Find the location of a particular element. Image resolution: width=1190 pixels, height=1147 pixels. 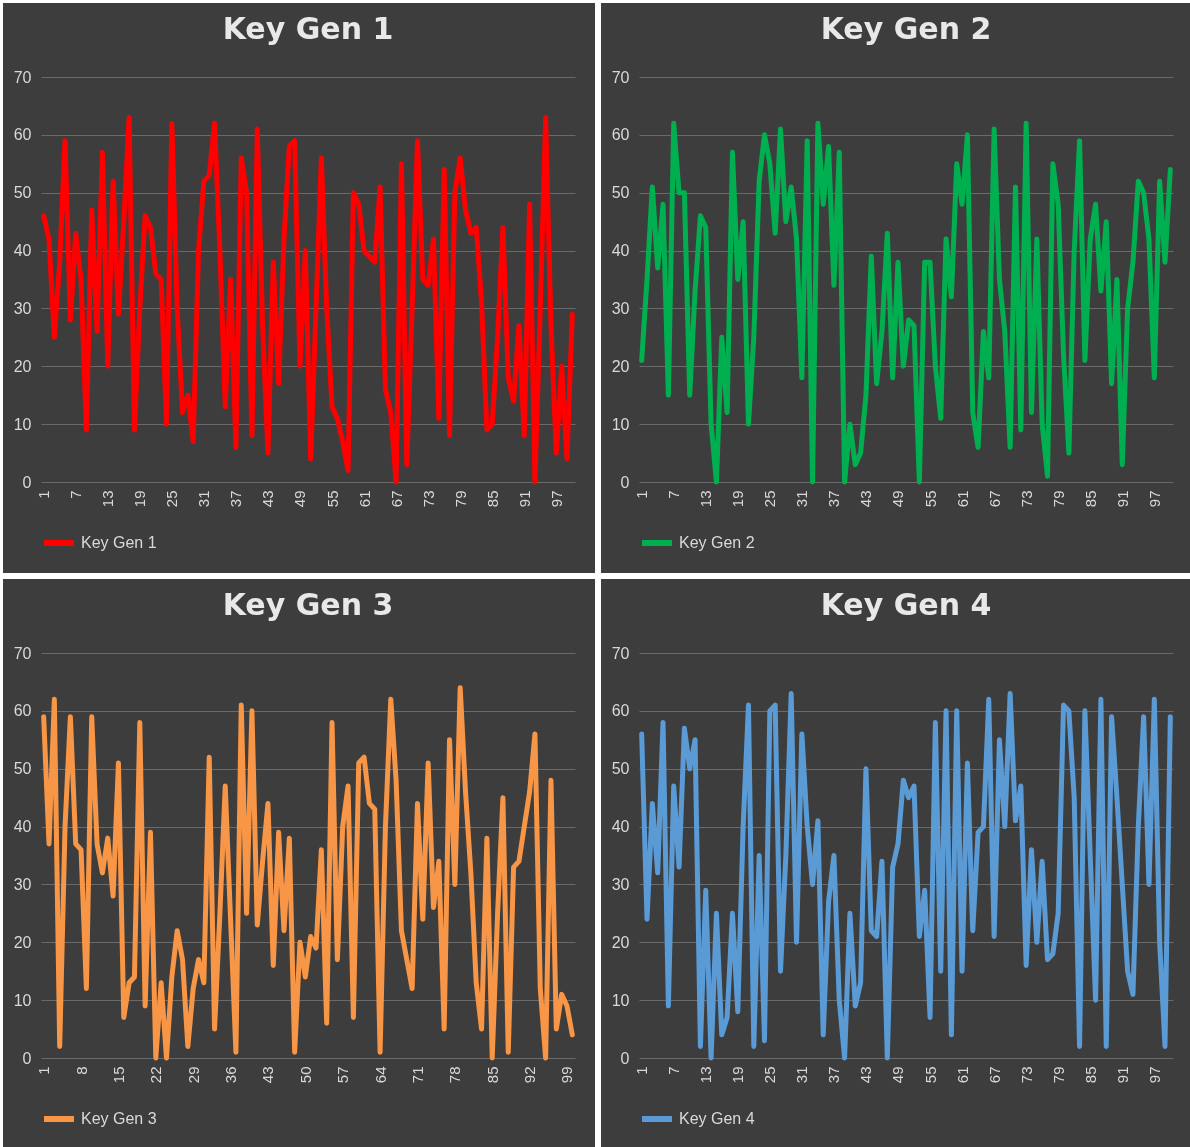

legend-label: Key Gen 1 is located at coordinates (119, 542).